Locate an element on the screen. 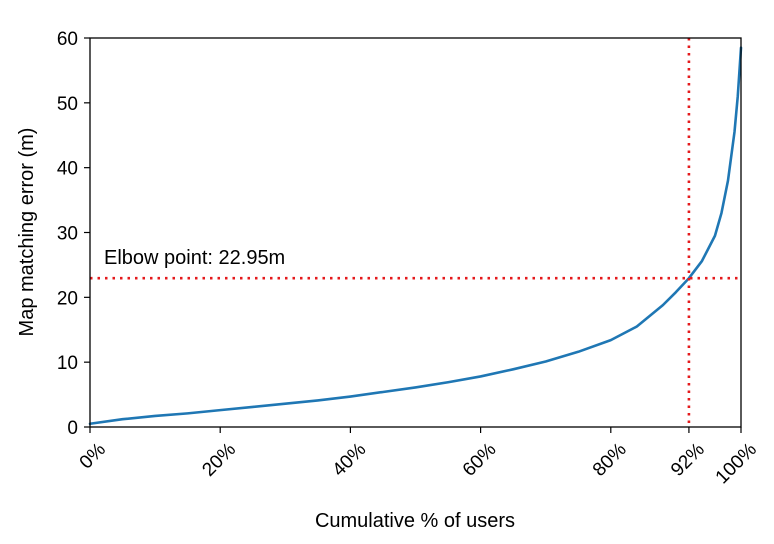 Image resolution: width=774 pixels, height=544 pixels. x-tick-label: 40% is located at coordinates (350, 460).